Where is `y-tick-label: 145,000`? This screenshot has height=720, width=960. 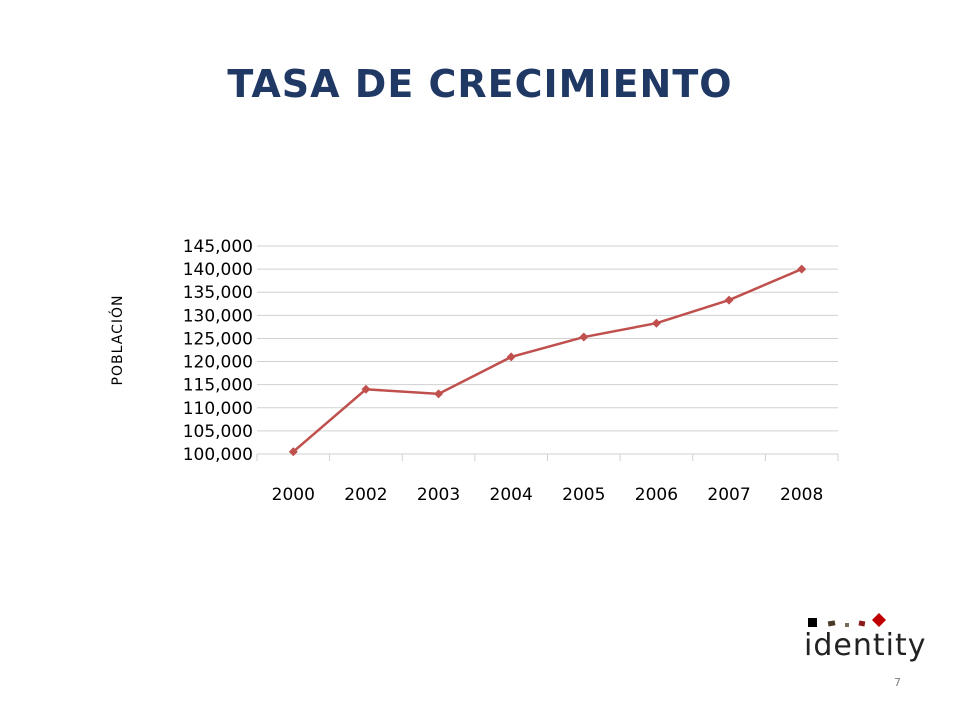
y-tick-label: 145,000 is located at coordinates (218, 247).